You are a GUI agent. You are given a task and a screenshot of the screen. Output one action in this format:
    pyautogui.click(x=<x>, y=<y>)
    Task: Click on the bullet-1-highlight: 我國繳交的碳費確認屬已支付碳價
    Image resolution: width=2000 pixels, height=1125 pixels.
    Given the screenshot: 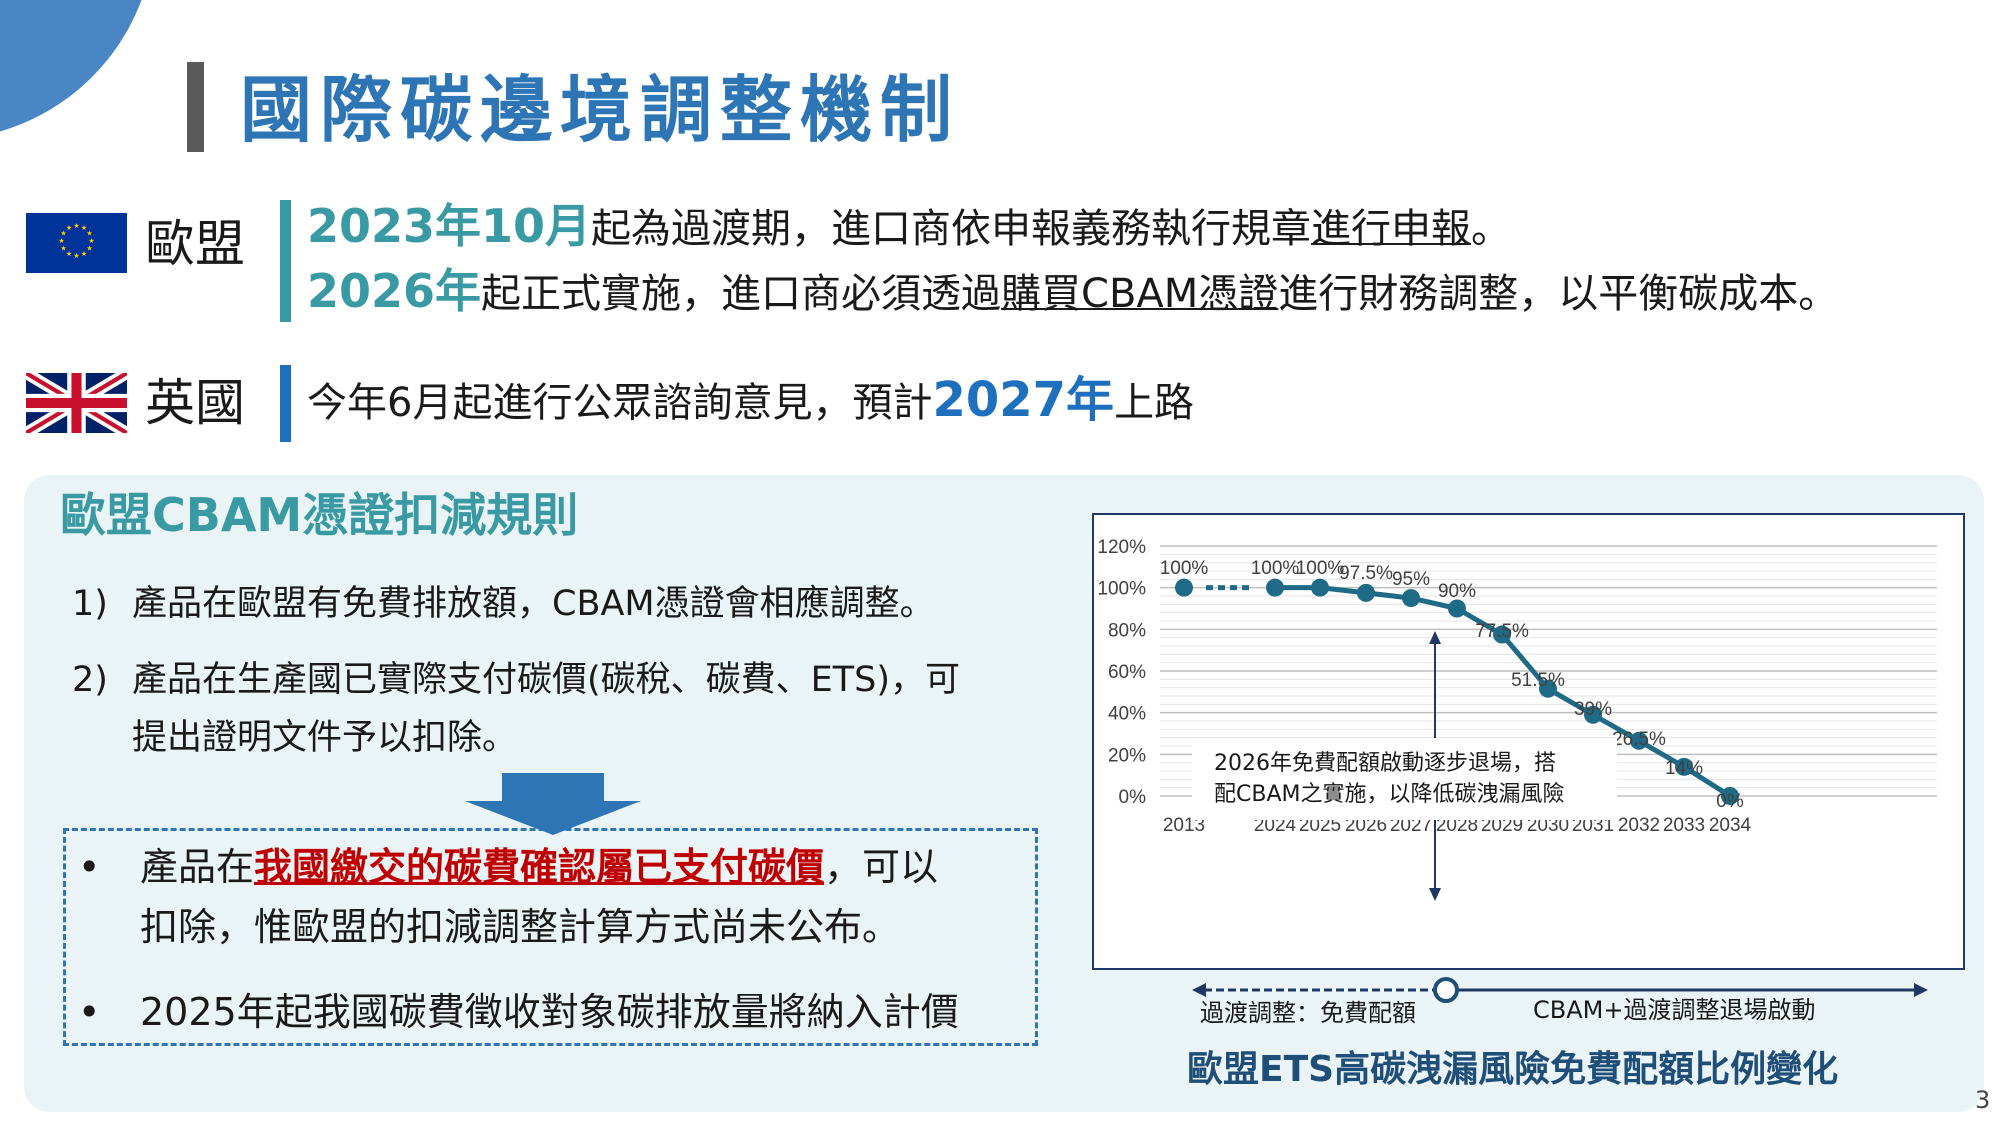 What is the action you would take?
    pyautogui.click(x=539, y=867)
    